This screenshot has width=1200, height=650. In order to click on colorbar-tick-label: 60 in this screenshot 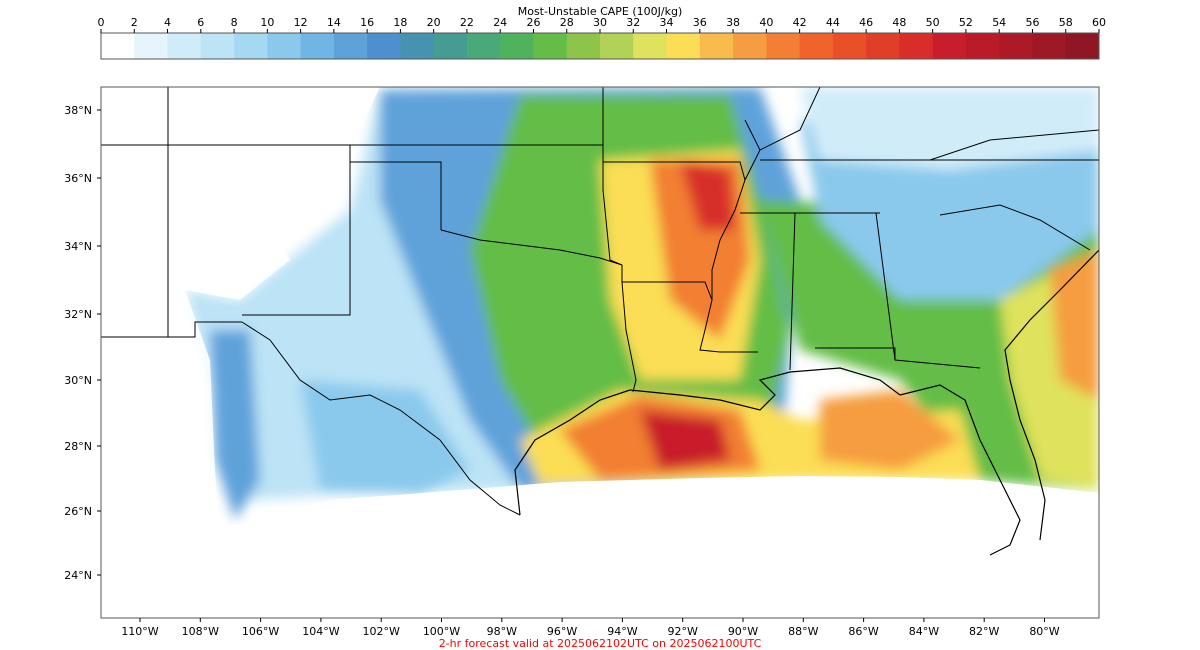, I will do `click(1099, 22)`.